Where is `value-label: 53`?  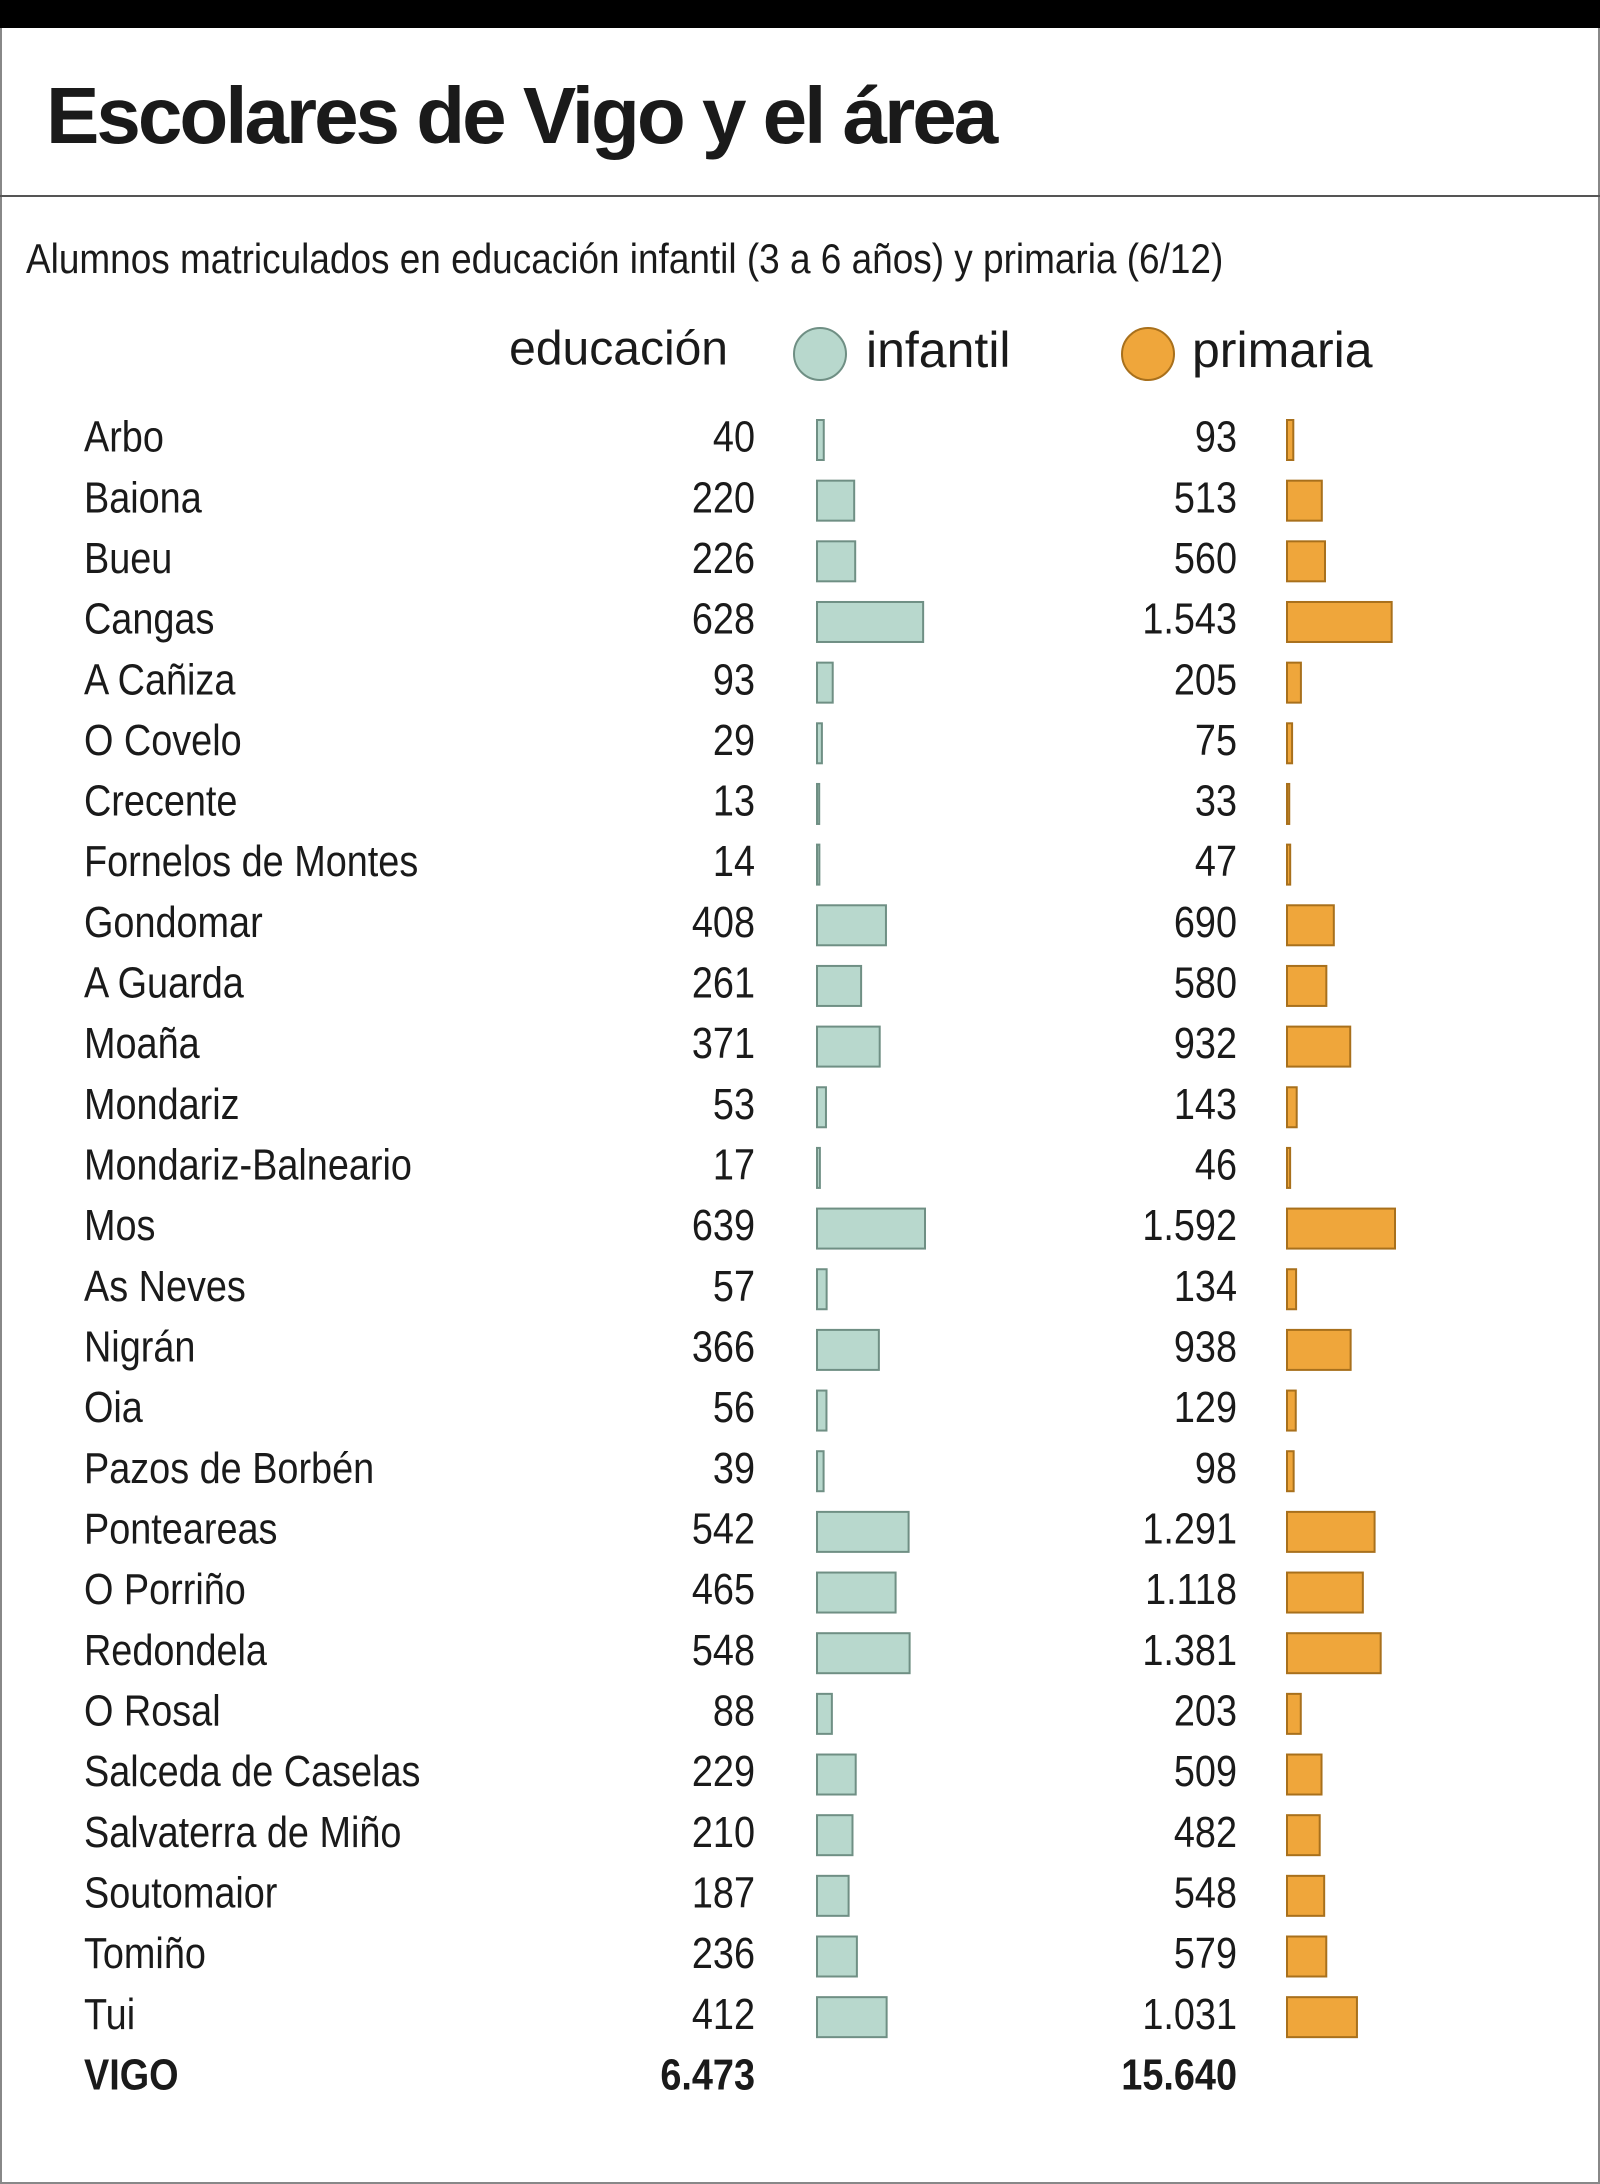
value-label: 53 is located at coordinates (734, 1103).